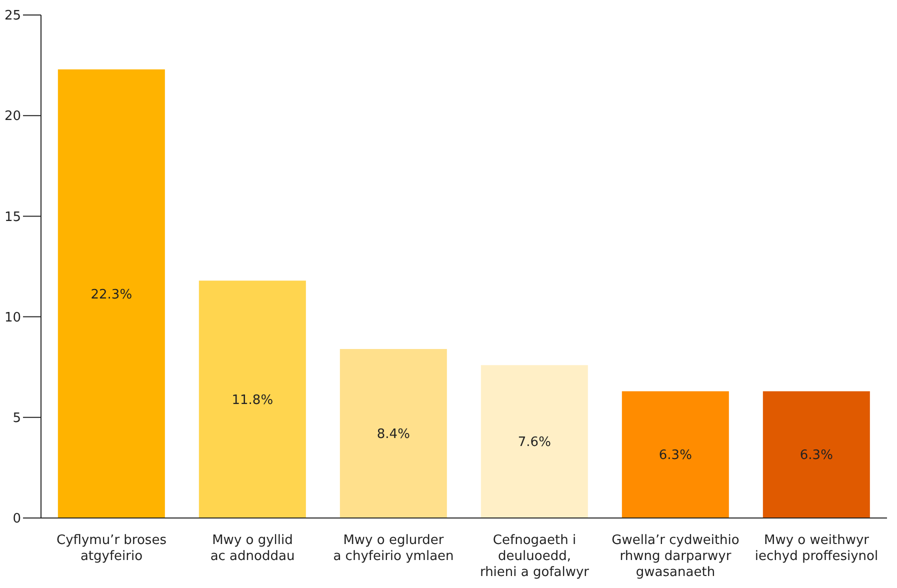  What do you see at coordinates (252, 548) in the screenshot?
I see `x-tick-label: Mwy o gyllid ac adnoddau` at bounding box center [252, 548].